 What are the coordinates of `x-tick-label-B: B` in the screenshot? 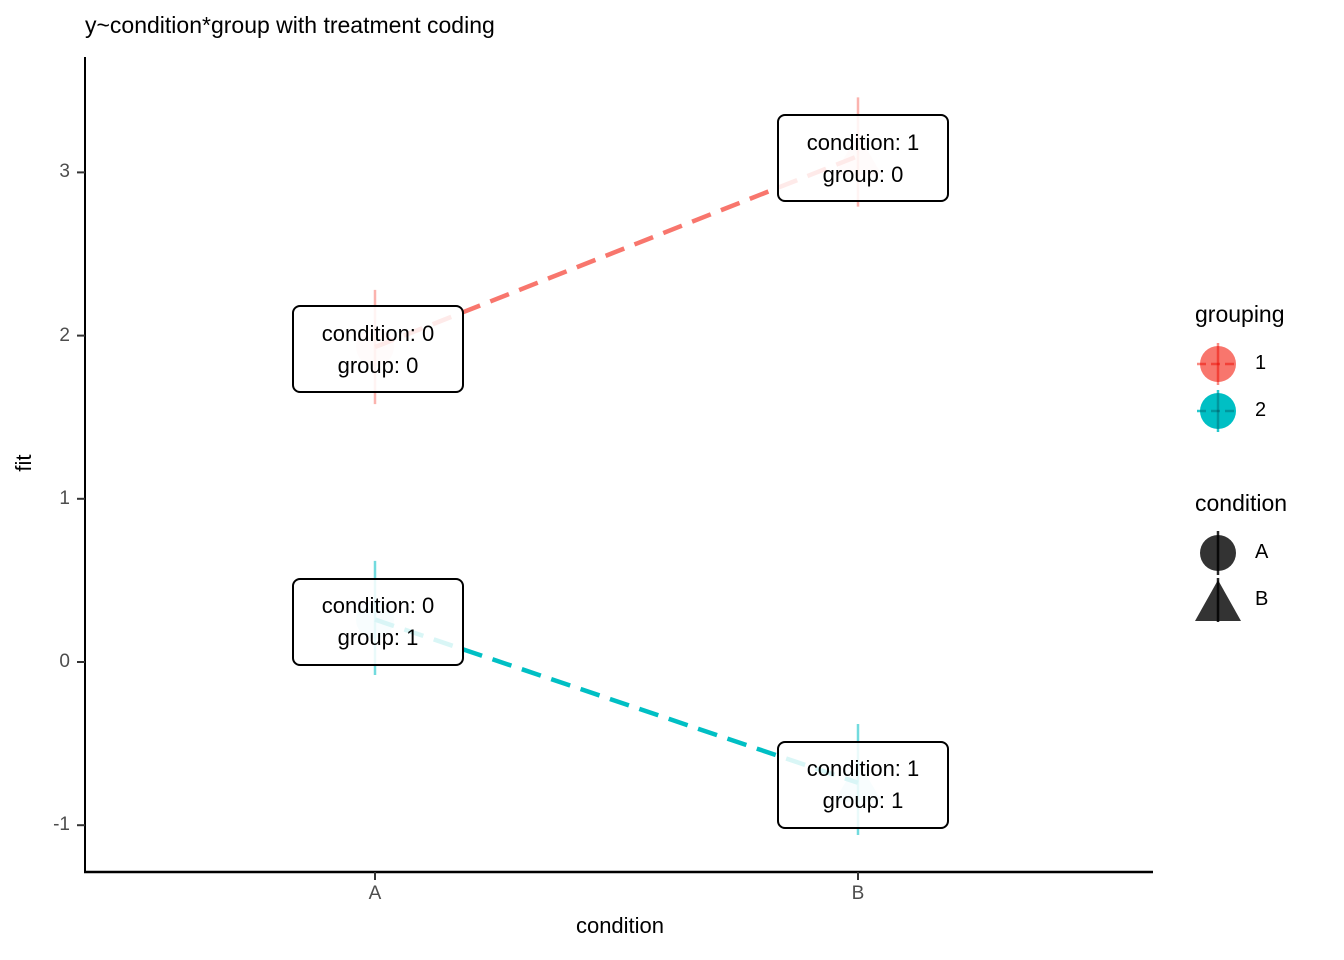 It's located at (858, 893).